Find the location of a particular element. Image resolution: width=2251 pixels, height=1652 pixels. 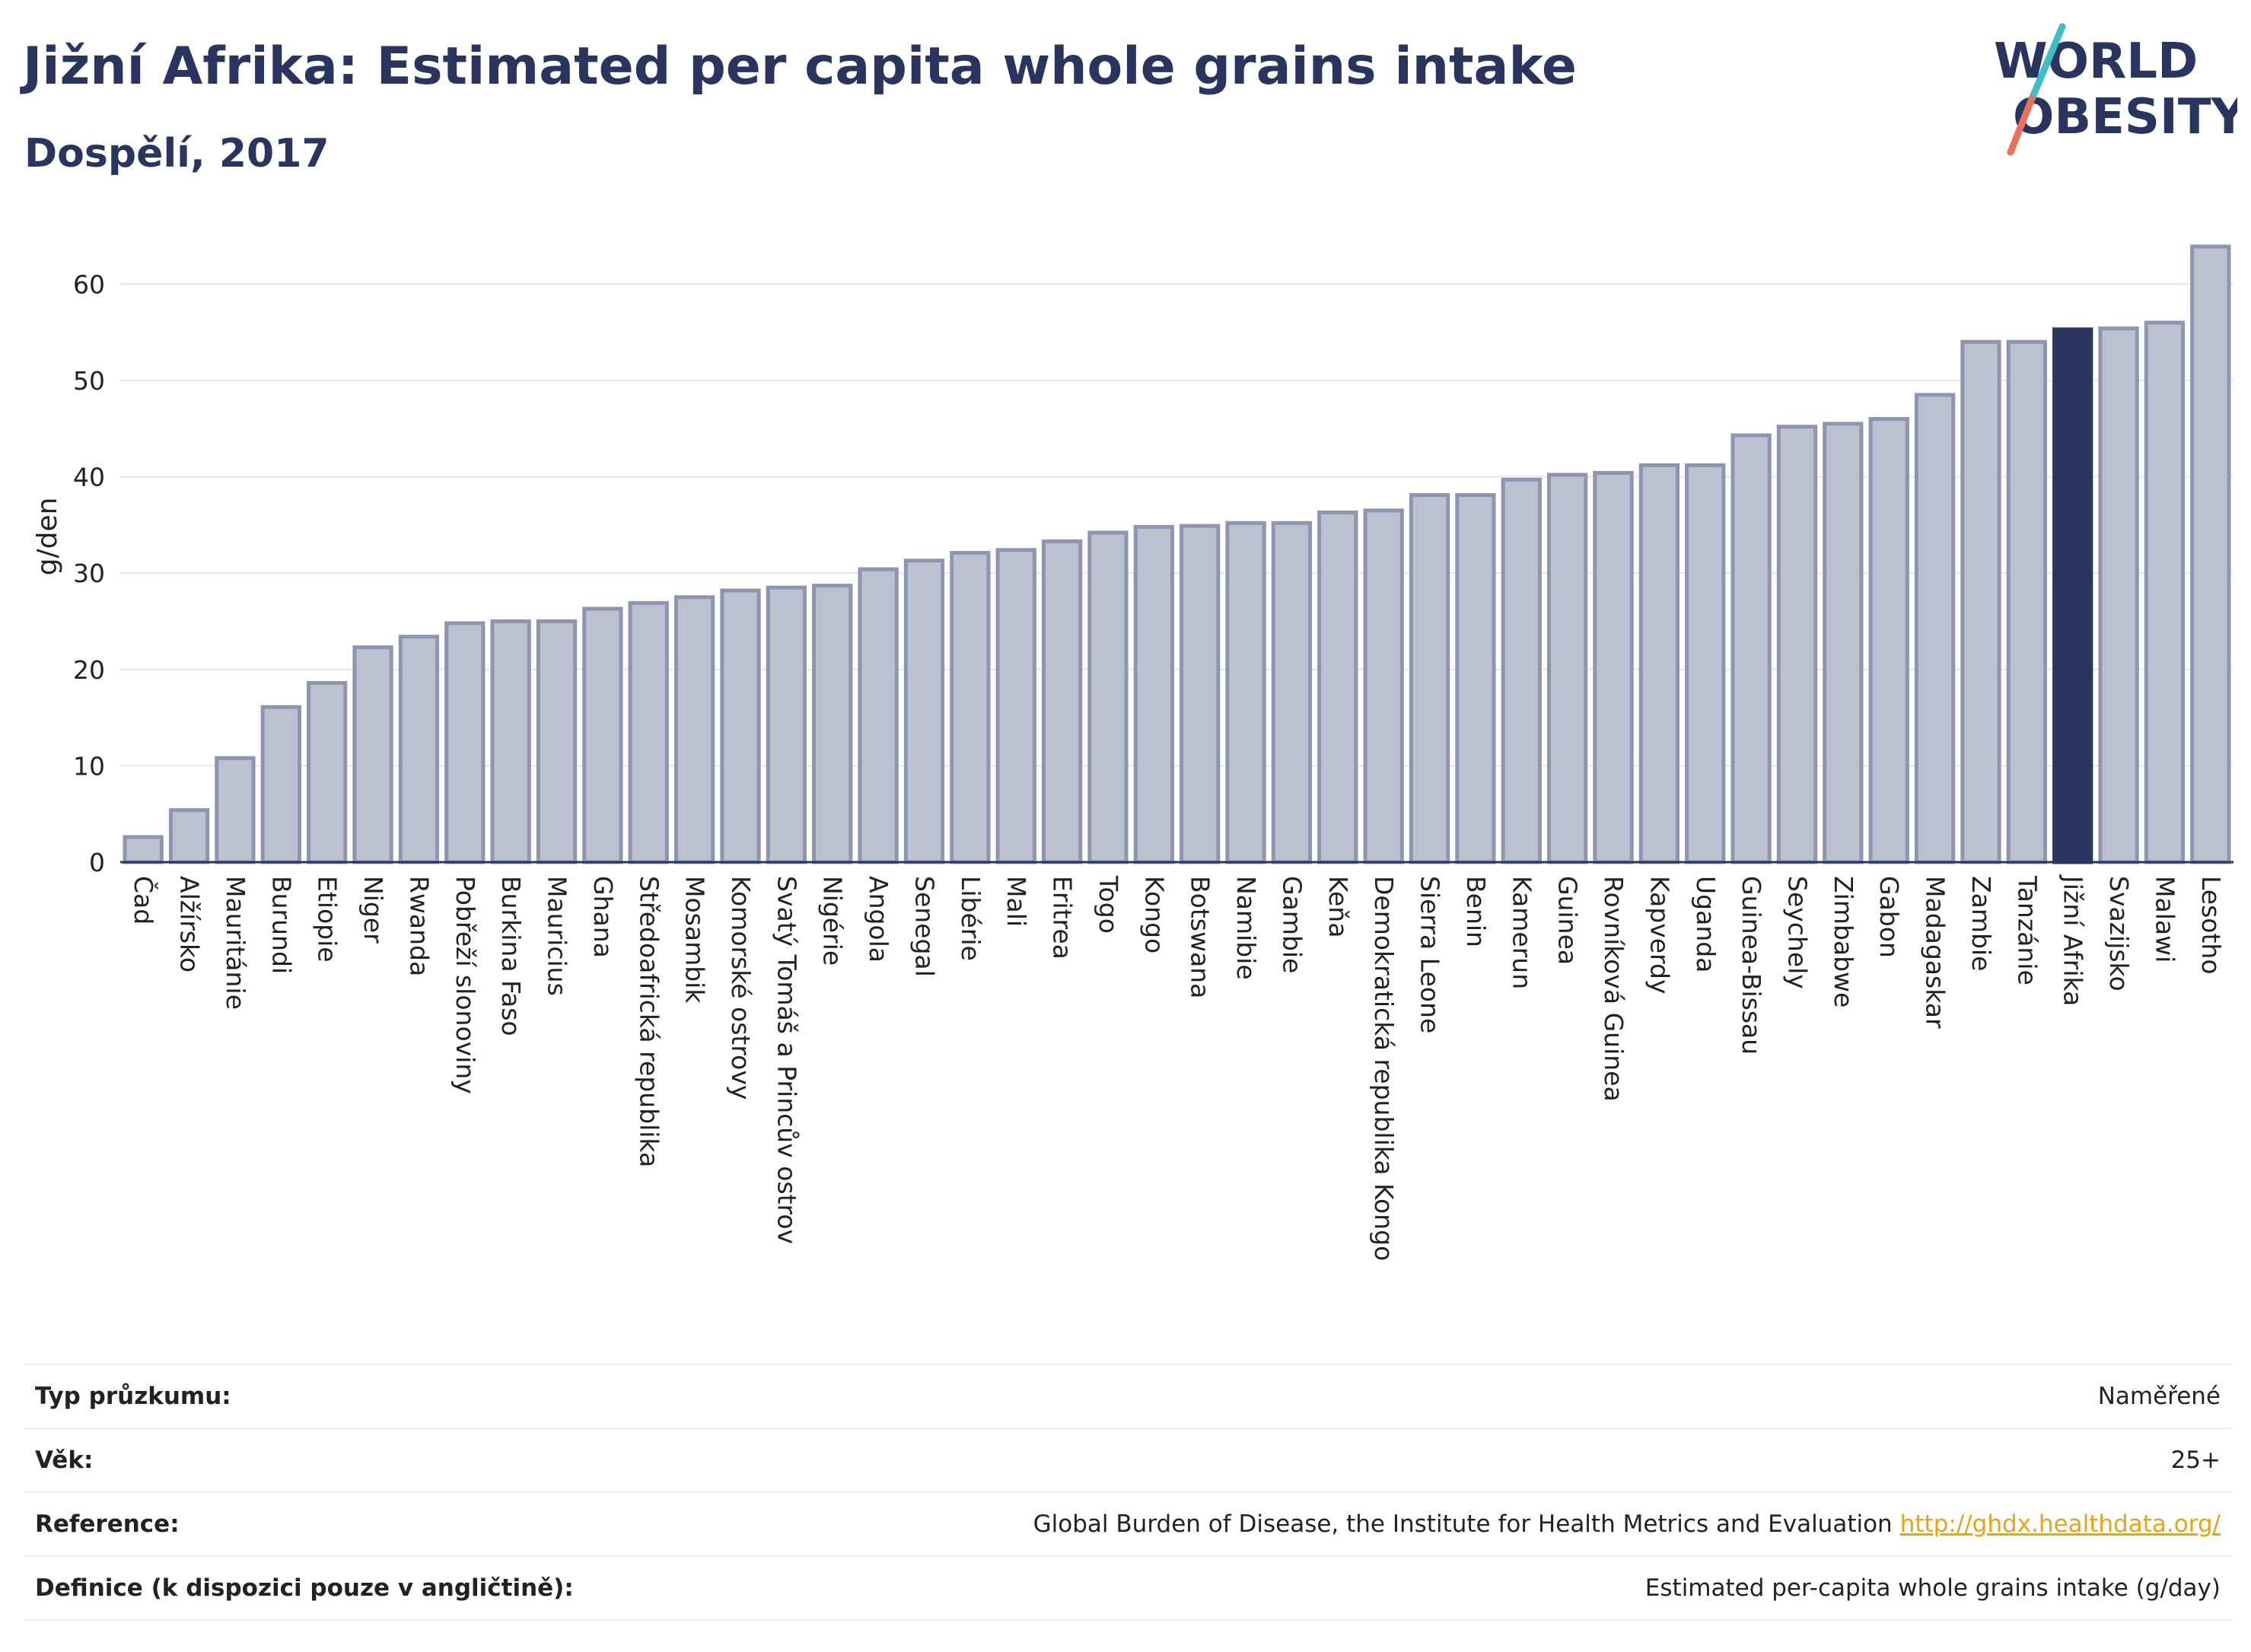

x-tick-label: Zambie is located at coordinates (1981, 923).